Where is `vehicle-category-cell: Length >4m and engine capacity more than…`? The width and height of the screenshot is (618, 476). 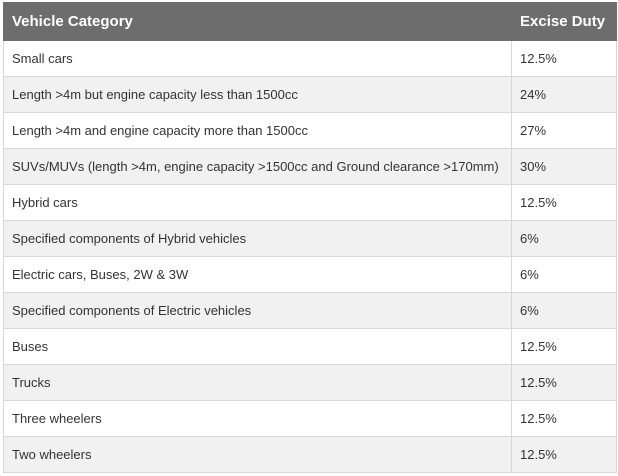
vehicle-category-cell: Length >4m and engine capacity more than… is located at coordinates (257, 130).